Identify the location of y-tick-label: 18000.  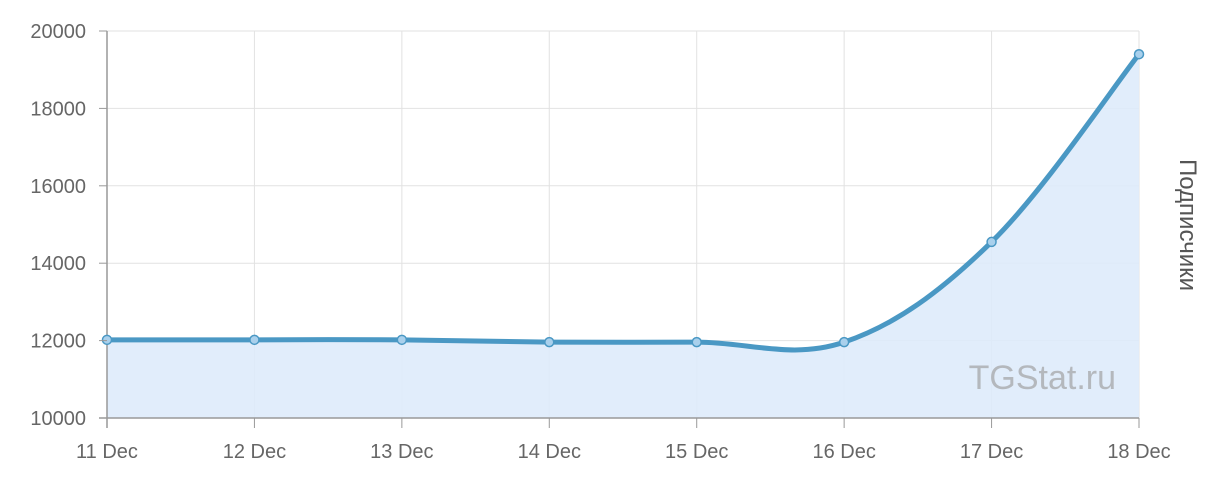
(58, 109).